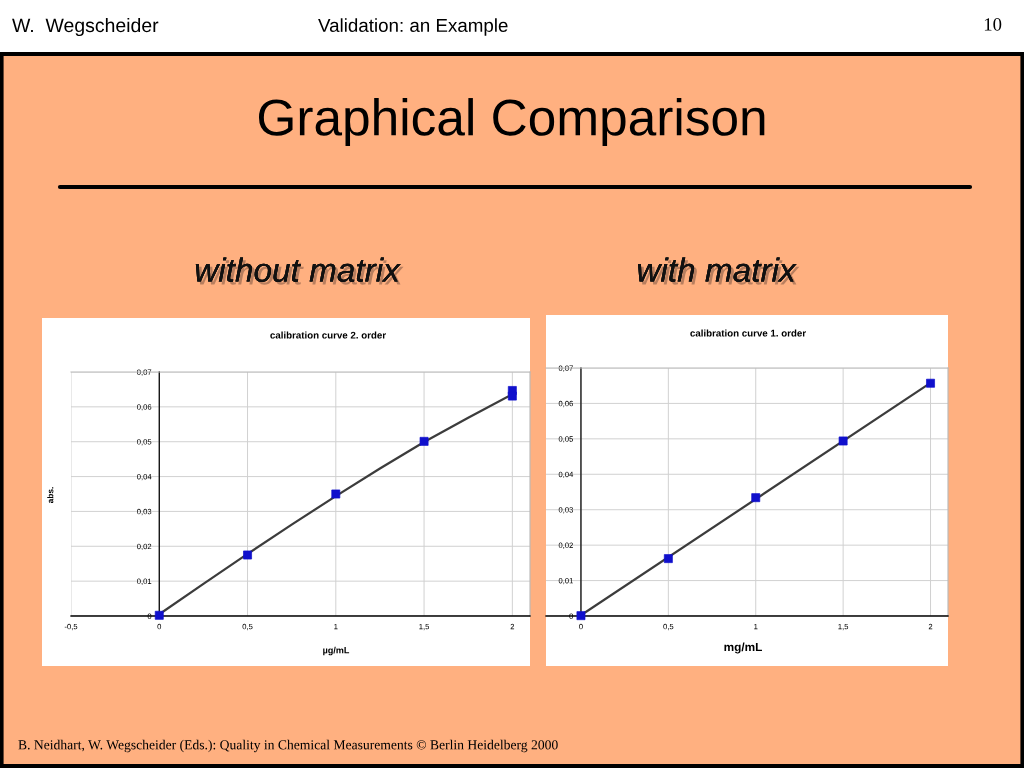 Image resolution: width=1024 pixels, height=768 pixels. What do you see at coordinates (328, 335) in the screenshot?
I see `chart-title: calibration curve 2. order` at bounding box center [328, 335].